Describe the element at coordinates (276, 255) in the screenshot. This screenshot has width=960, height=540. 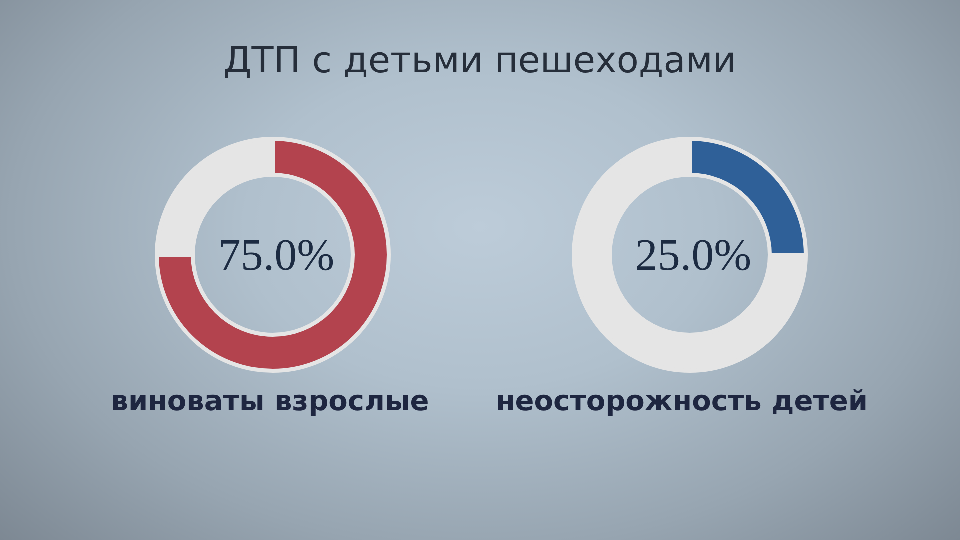
I see `data-label: 75.0%` at that location.